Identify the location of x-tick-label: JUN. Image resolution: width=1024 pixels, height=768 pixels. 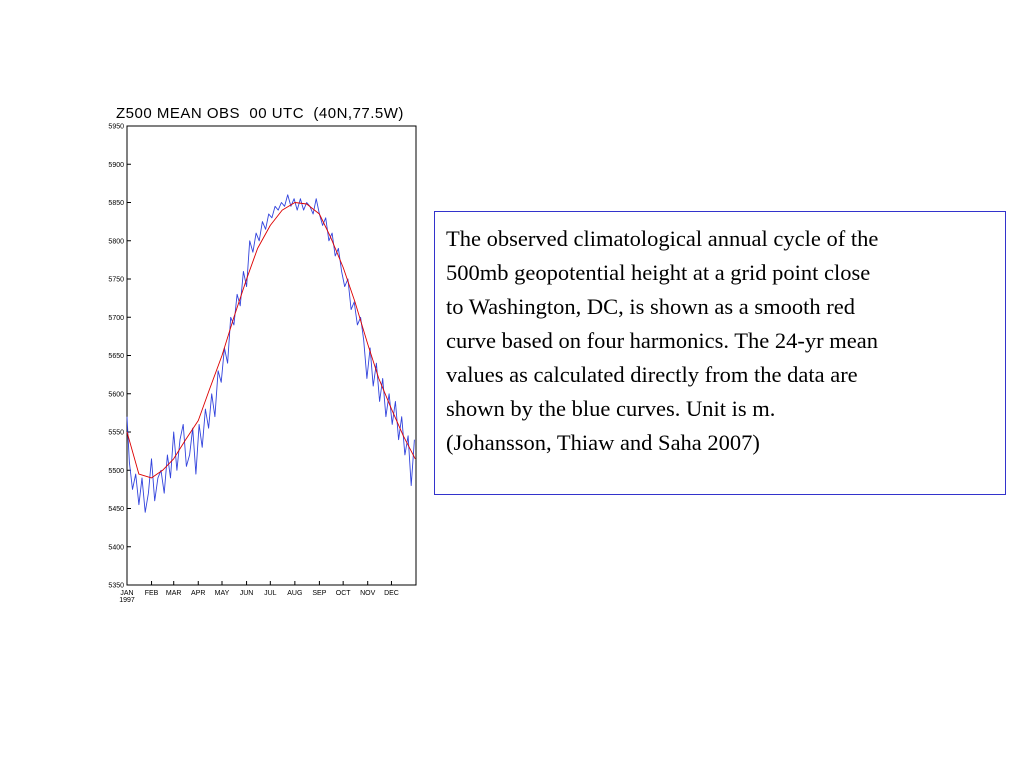
(247, 593).